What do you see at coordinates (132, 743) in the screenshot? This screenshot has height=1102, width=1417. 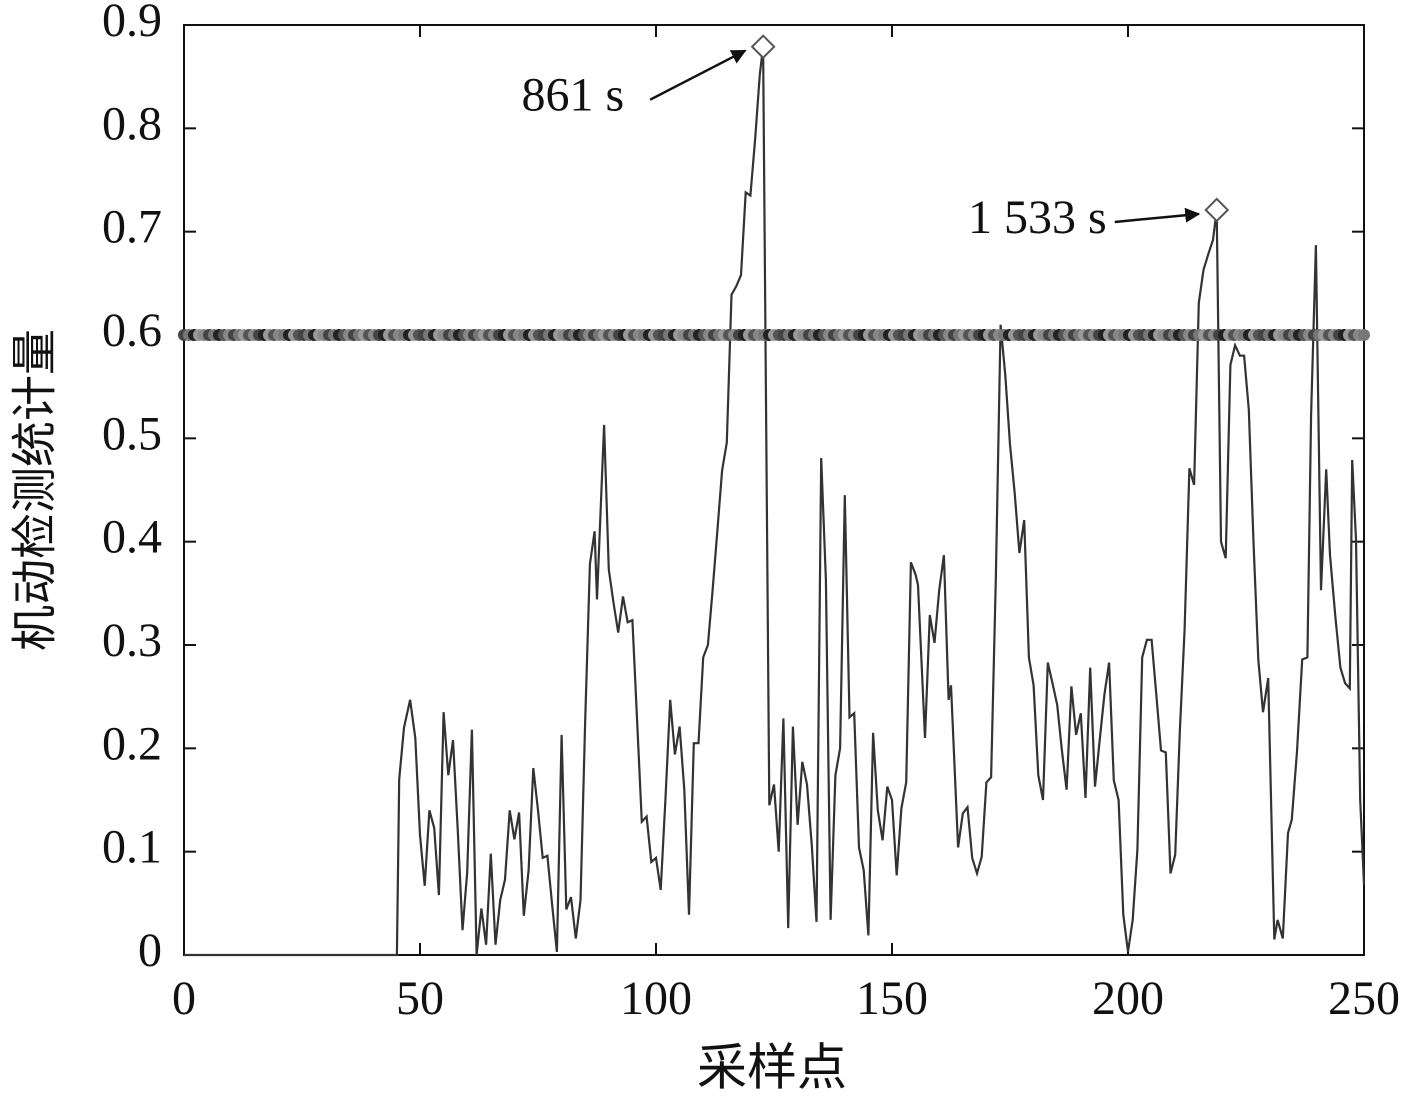 I see `y-tick-label: 0.2` at bounding box center [132, 743].